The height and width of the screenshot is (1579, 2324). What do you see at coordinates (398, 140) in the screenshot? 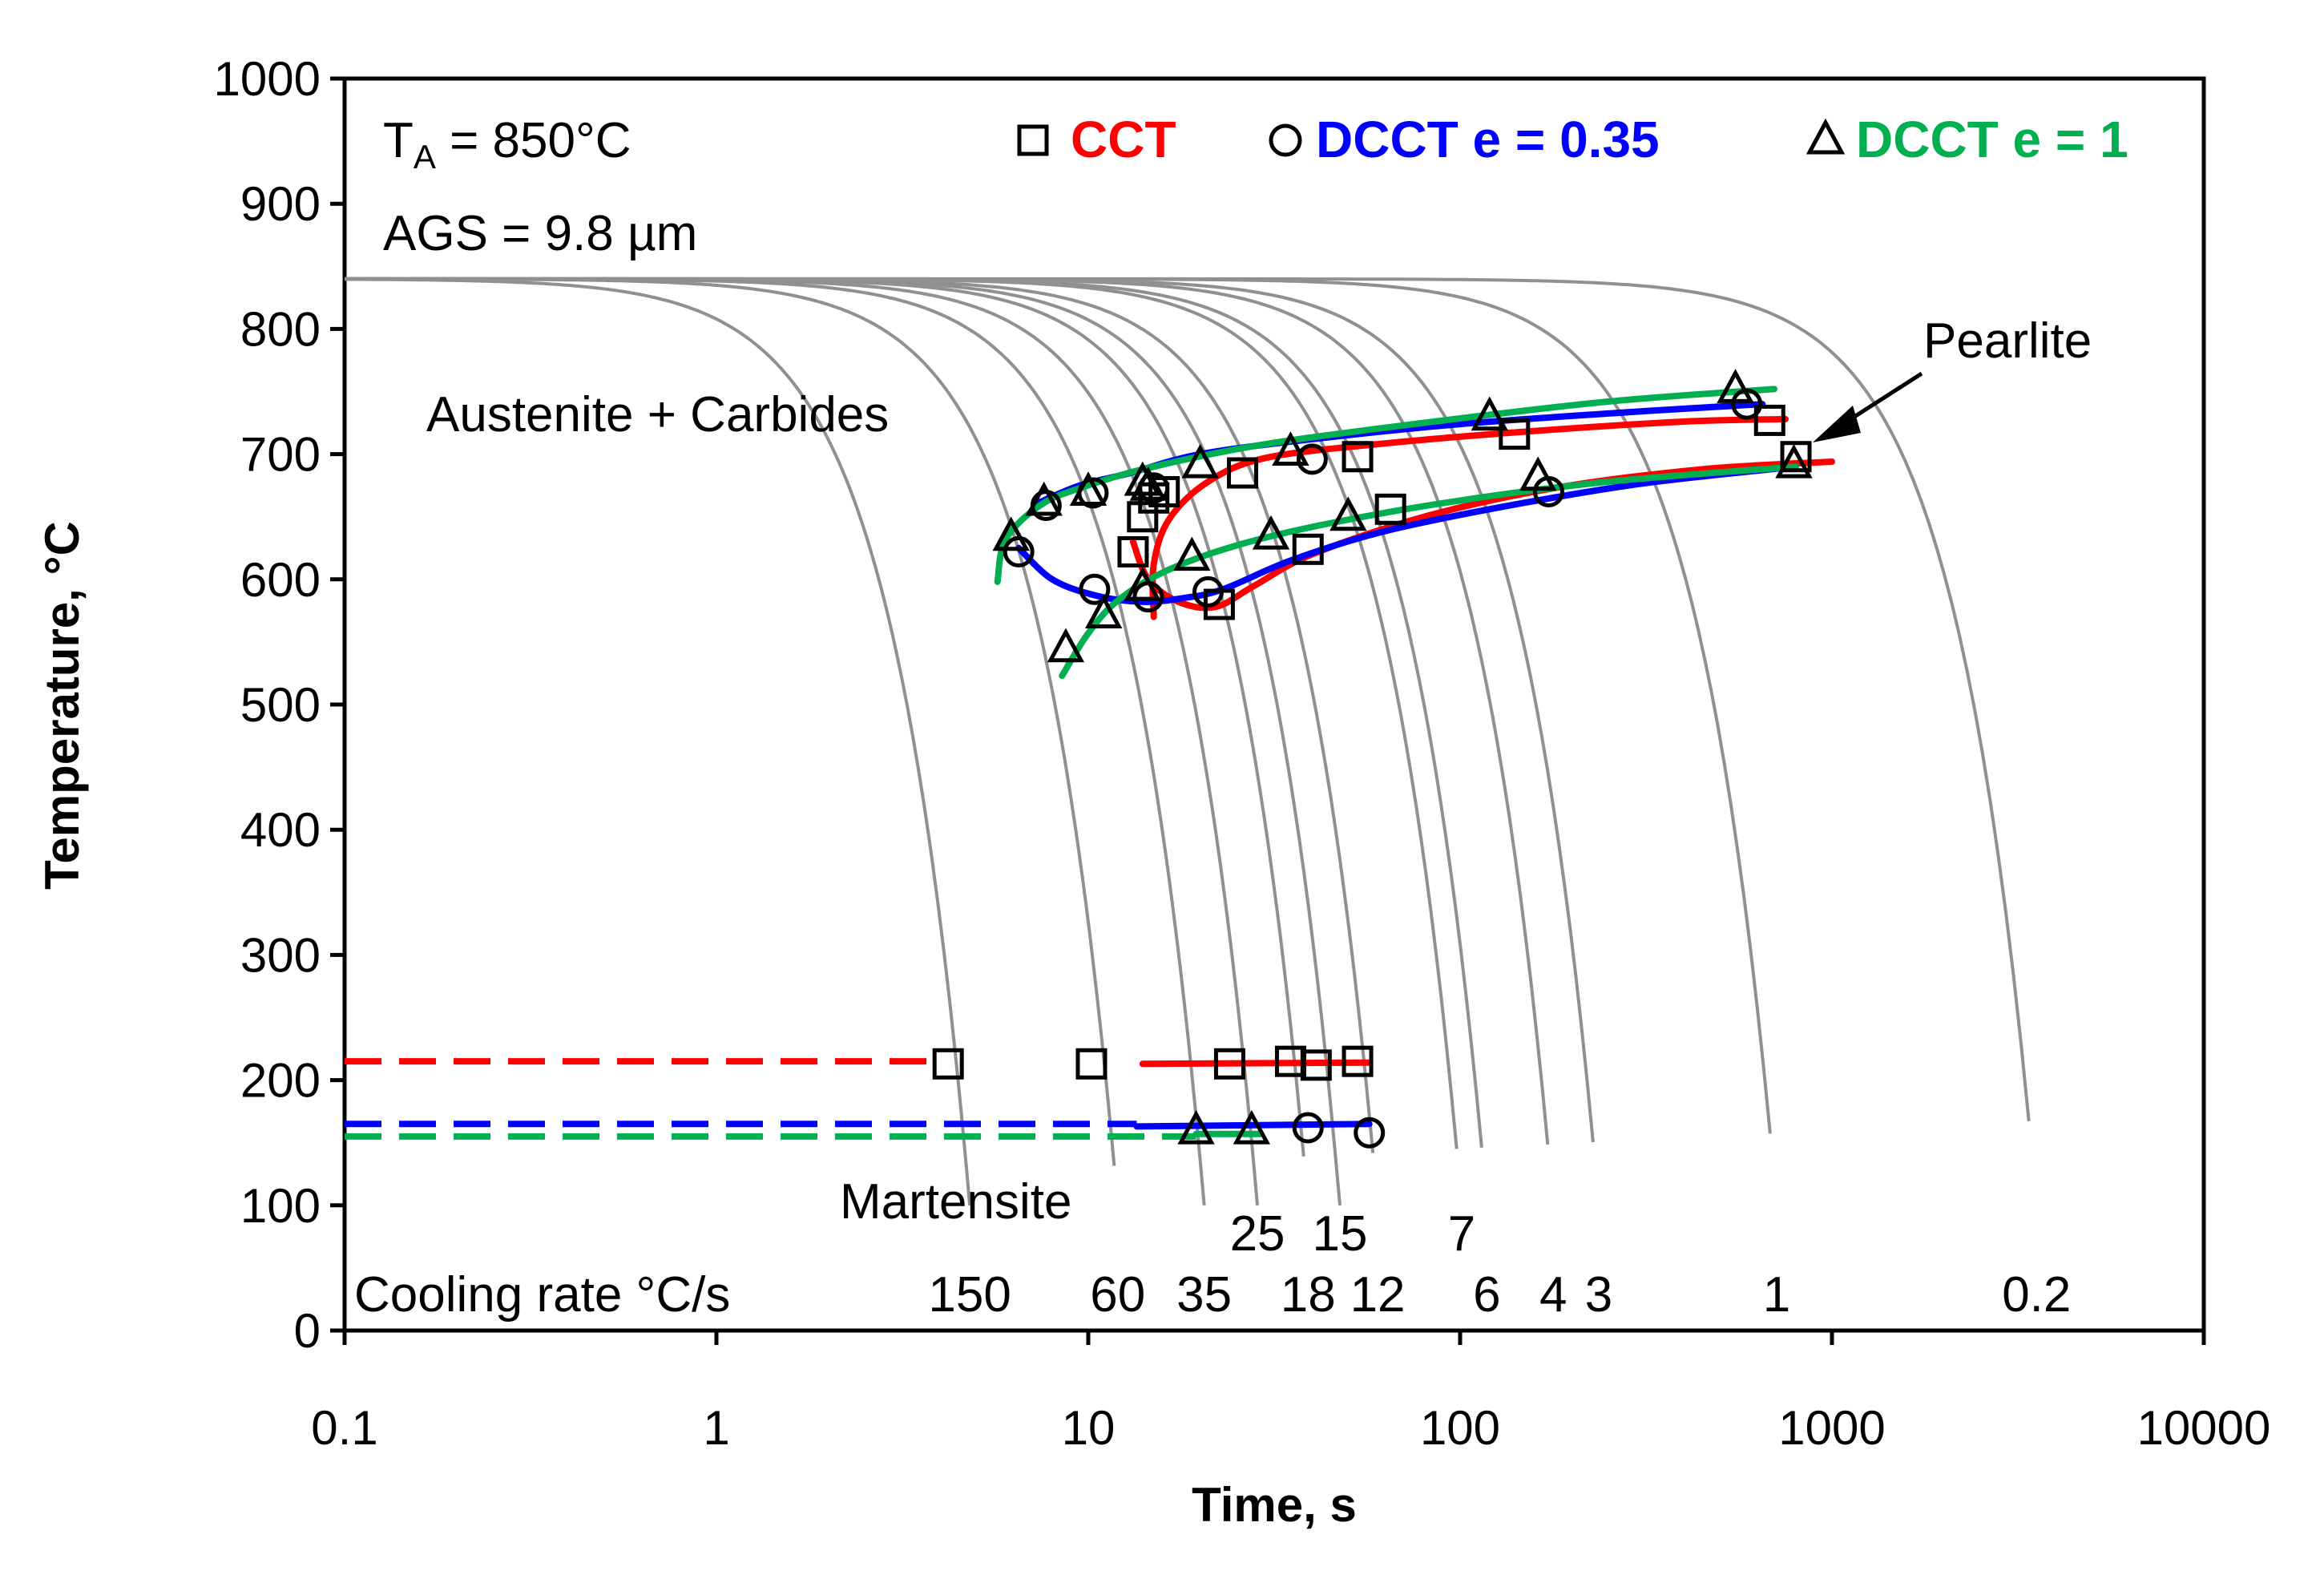
I see `ta-symbol: T` at bounding box center [398, 140].